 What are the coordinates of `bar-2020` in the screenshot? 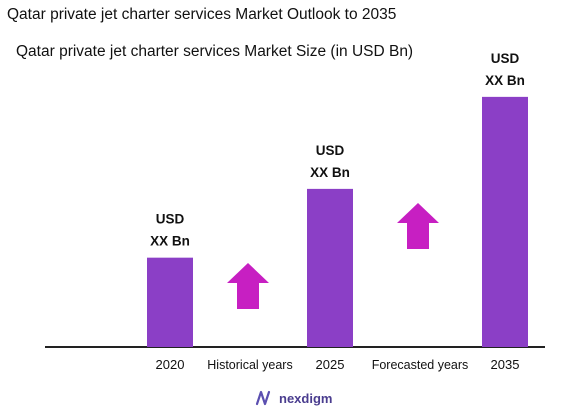 It's located at (170, 302).